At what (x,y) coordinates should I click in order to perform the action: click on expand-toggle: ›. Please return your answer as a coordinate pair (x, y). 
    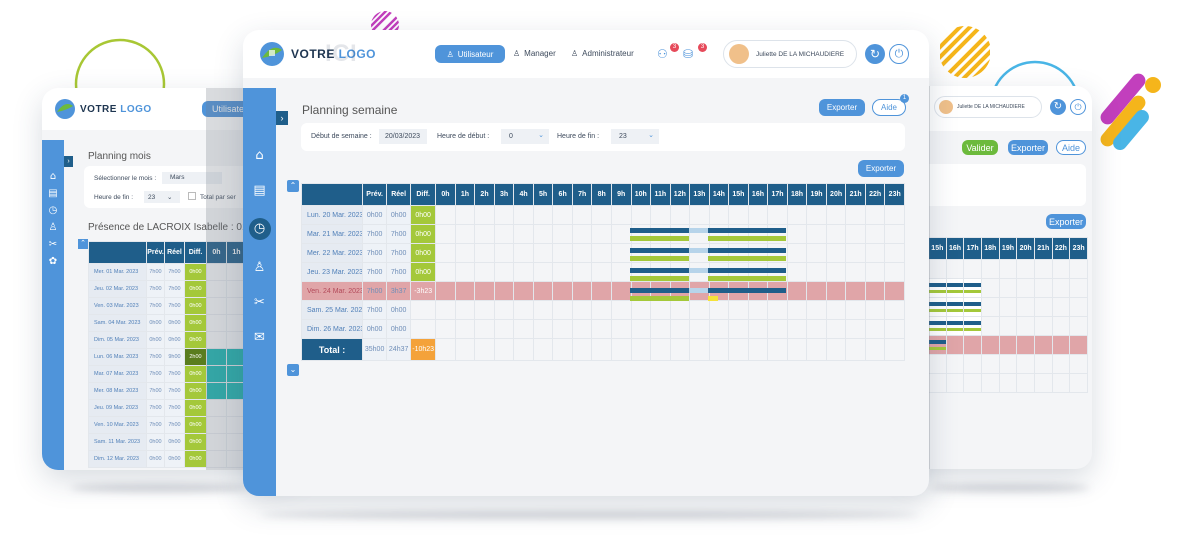
    Looking at the image, I should click on (282, 118).